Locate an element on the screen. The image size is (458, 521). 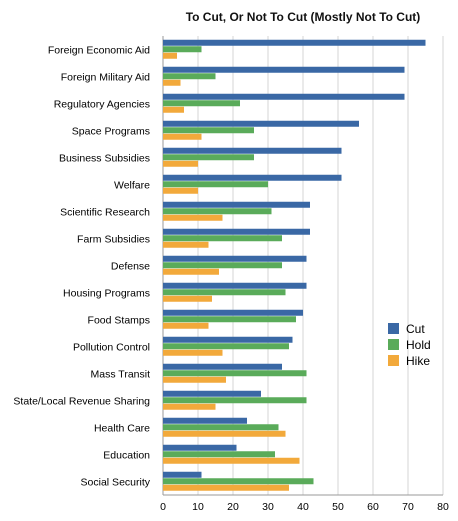
category-label: Business Subsidies is located at coordinates (104, 159).